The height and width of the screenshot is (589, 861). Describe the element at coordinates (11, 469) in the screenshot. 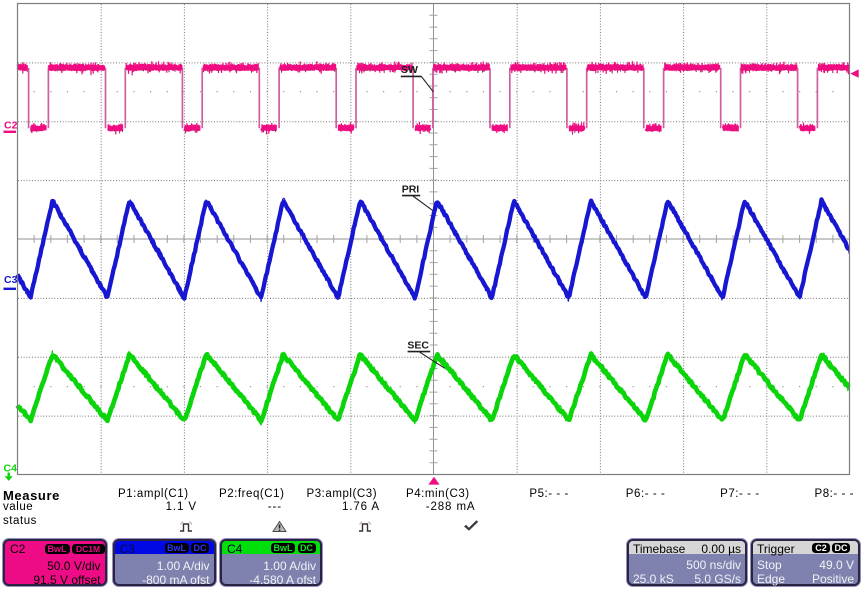

I see `svg-text: C4` at that location.